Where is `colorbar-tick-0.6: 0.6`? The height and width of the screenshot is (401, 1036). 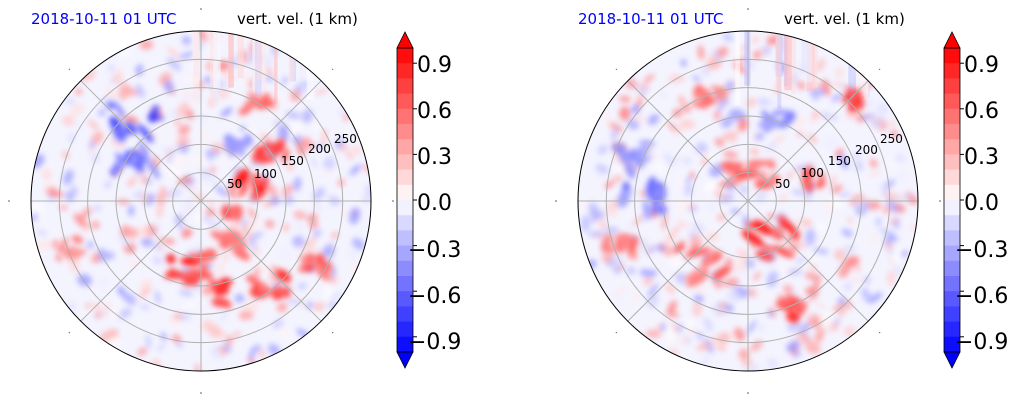
colorbar-tick-0.6: 0.6 is located at coordinates (981, 111).